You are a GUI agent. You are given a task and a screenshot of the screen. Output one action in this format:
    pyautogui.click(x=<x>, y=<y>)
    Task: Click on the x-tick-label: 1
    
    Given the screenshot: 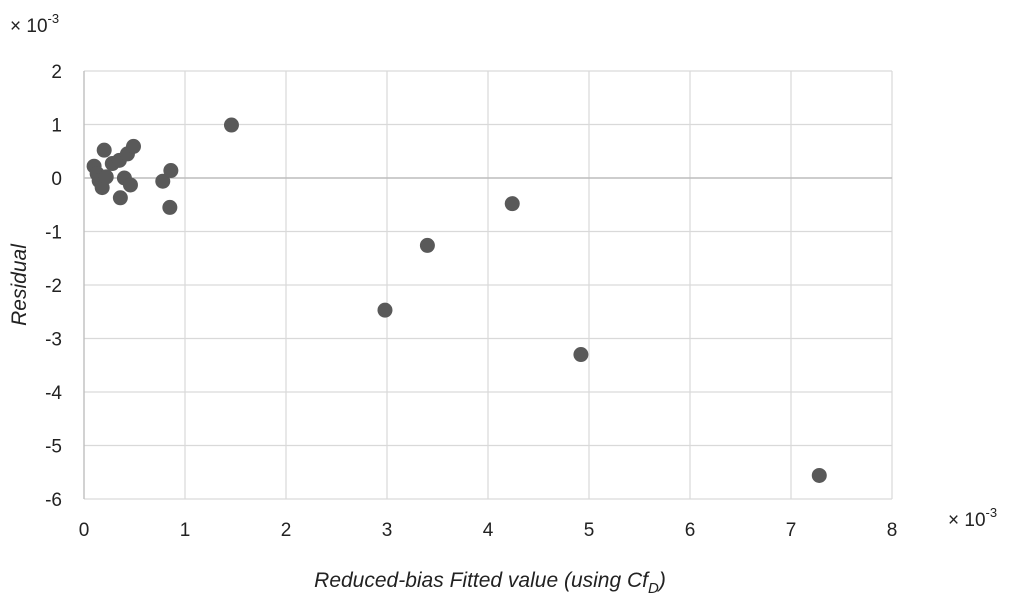 What is the action you would take?
    pyautogui.click(x=185, y=530)
    